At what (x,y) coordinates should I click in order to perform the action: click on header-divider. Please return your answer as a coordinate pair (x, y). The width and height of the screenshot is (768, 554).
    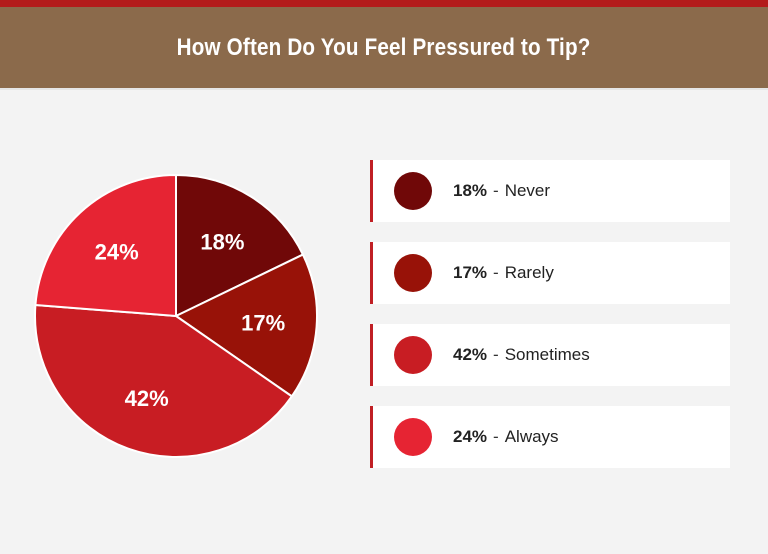
    Looking at the image, I should click on (384, 89).